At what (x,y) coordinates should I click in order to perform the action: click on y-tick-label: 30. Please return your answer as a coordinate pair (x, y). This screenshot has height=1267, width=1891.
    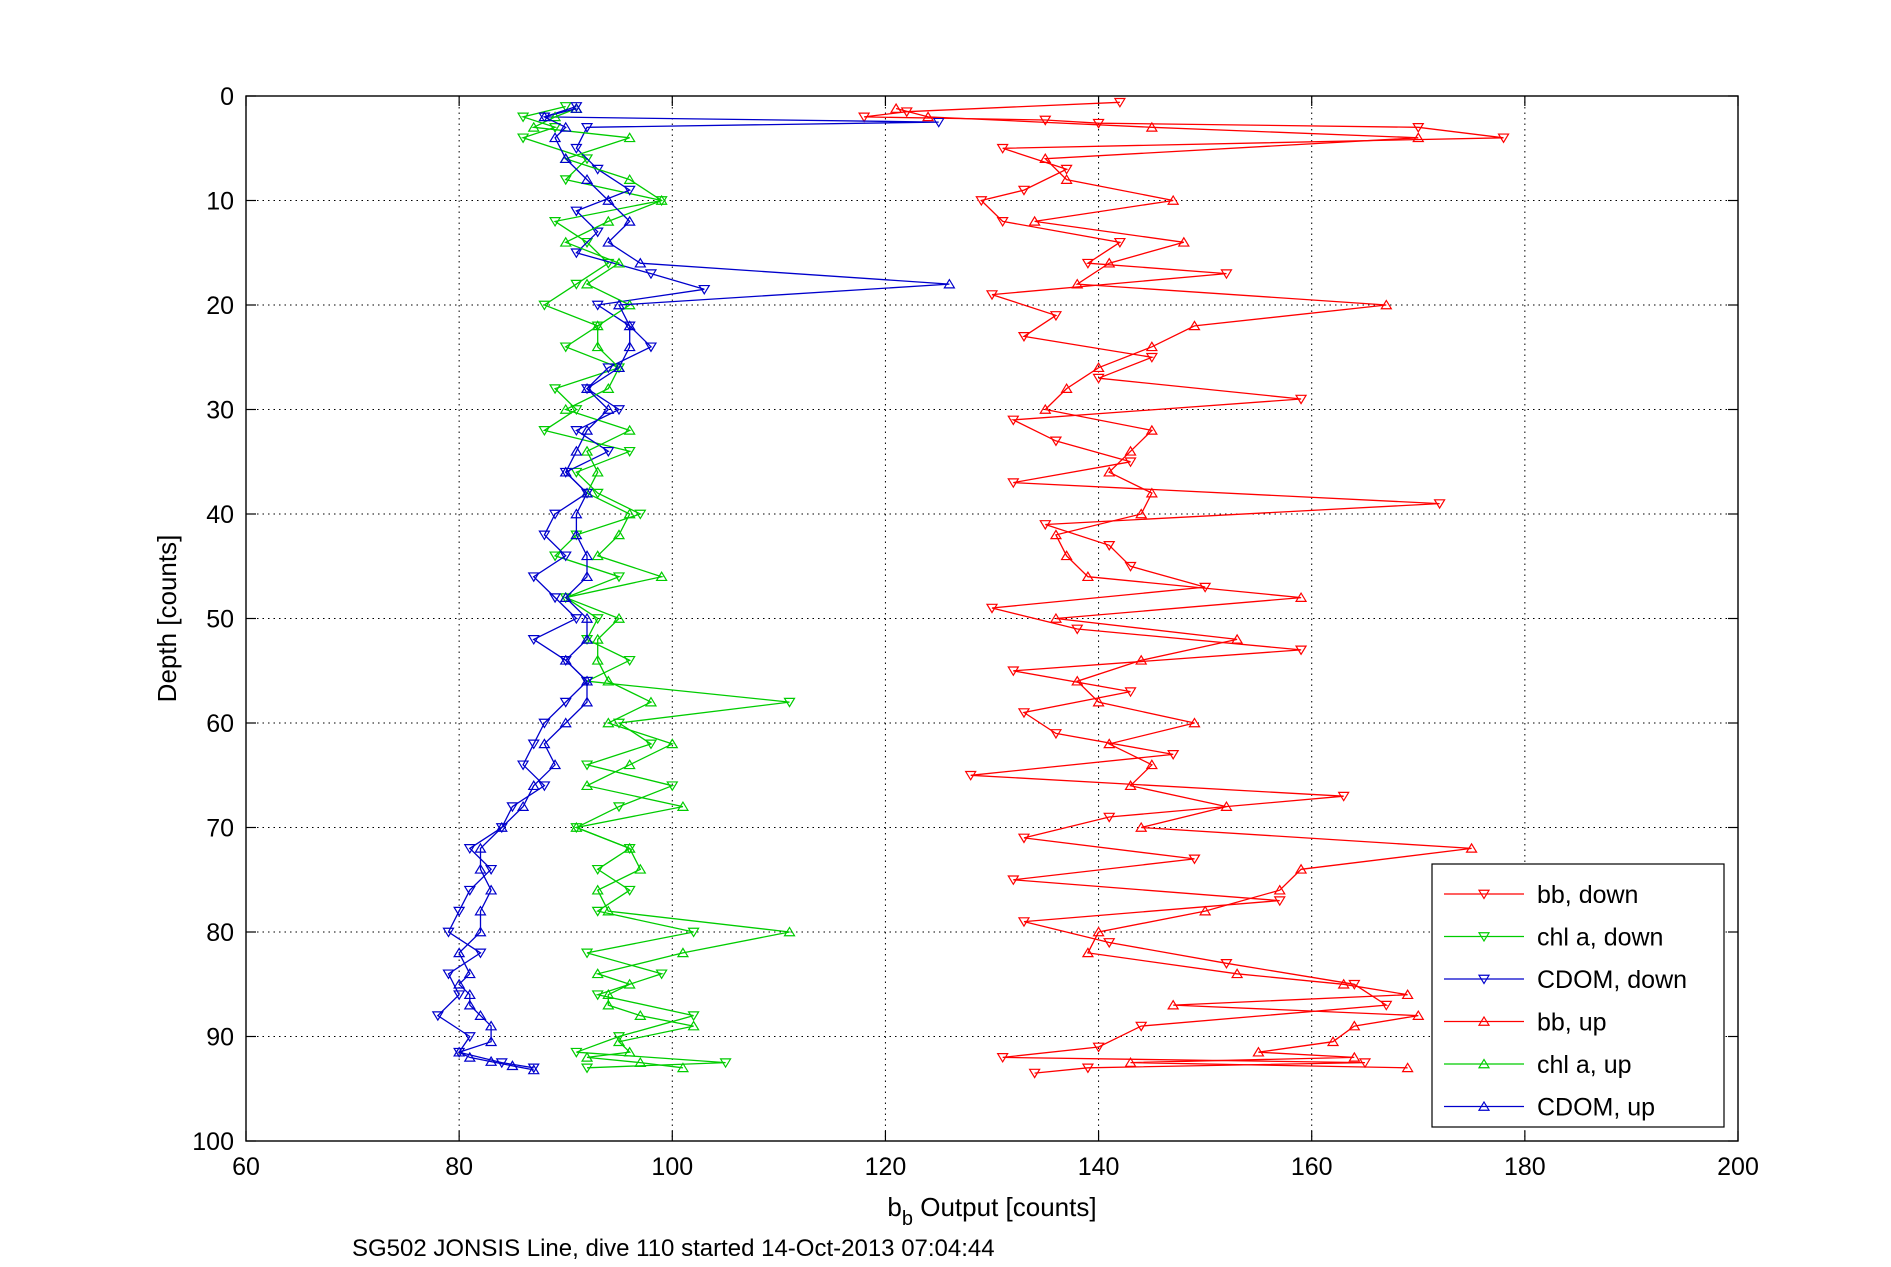
    Looking at the image, I should click on (220, 411).